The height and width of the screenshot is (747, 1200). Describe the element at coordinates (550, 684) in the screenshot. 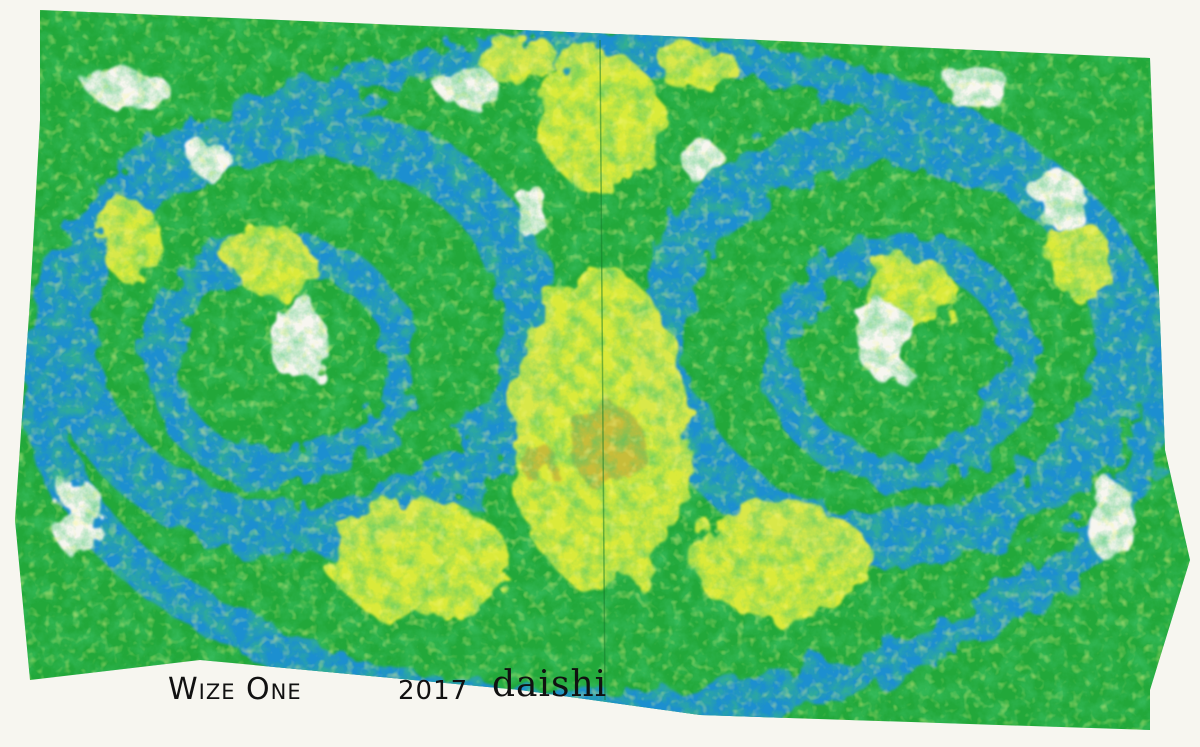

I see `artist-signature: daishi` at that location.